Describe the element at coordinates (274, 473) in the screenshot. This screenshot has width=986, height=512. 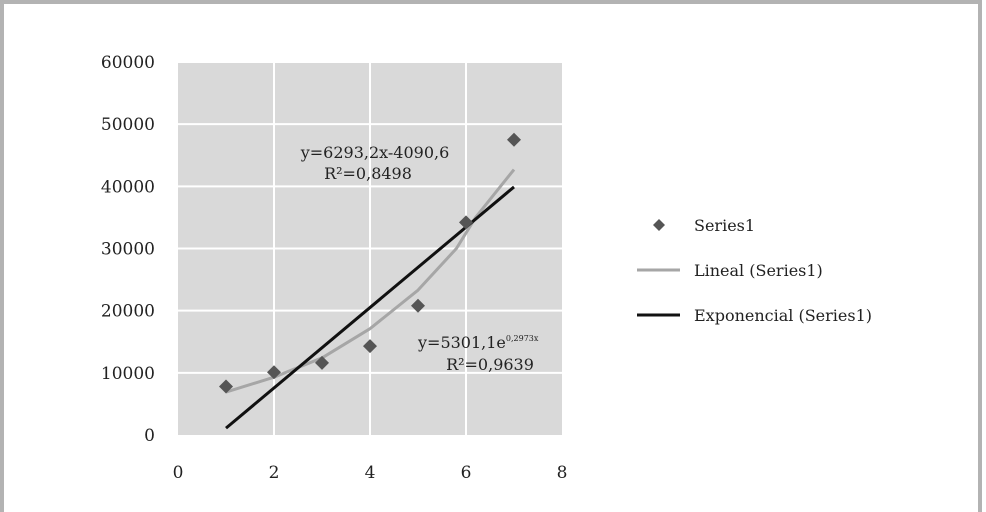
I see `x-tick-label: 2` at that location.